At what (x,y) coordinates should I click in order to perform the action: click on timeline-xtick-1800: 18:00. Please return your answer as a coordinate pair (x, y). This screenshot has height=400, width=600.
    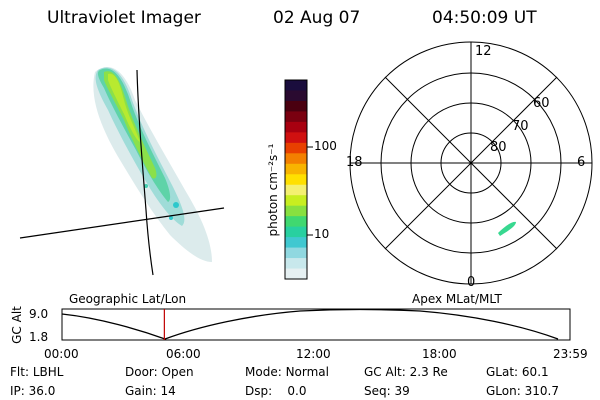
    Looking at the image, I should click on (439, 354).